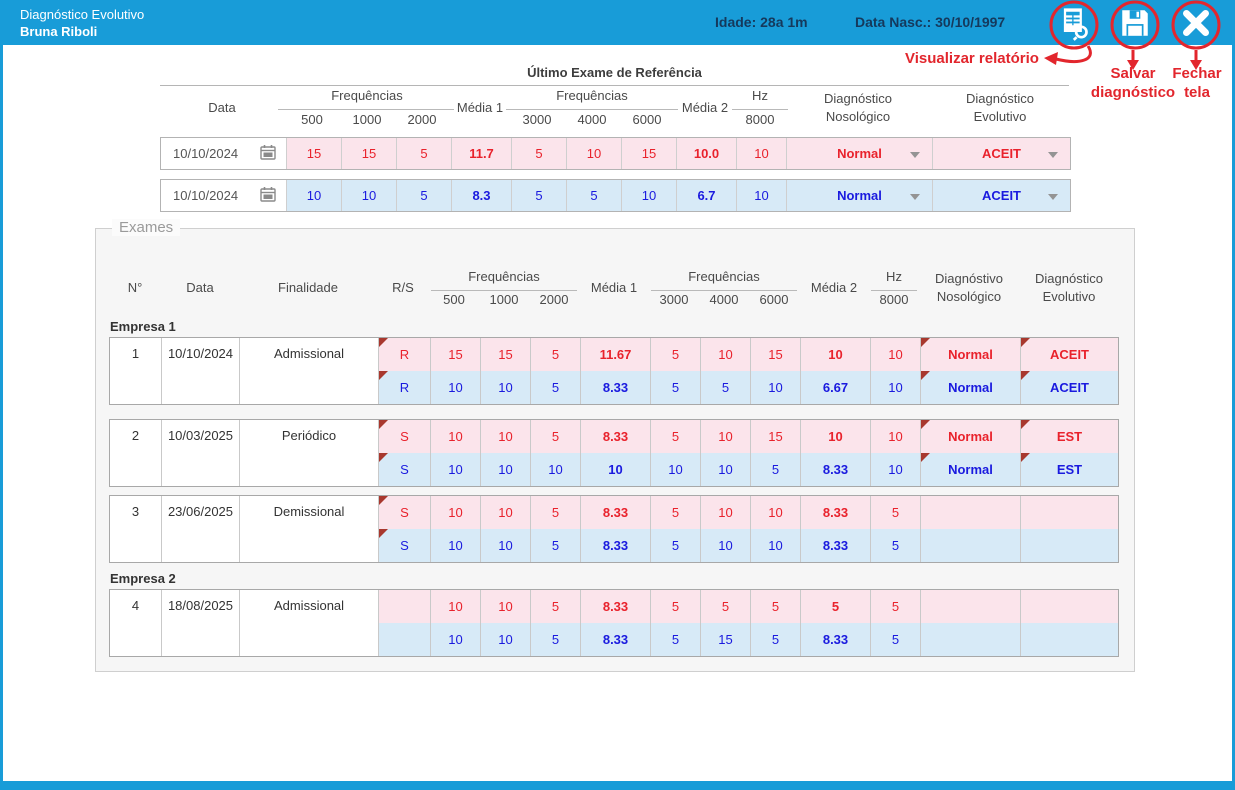 The height and width of the screenshot is (790, 1235). Describe the element at coordinates (201, 623) in the screenshot. I see `exam-date-cell: 18/08/2025` at that location.